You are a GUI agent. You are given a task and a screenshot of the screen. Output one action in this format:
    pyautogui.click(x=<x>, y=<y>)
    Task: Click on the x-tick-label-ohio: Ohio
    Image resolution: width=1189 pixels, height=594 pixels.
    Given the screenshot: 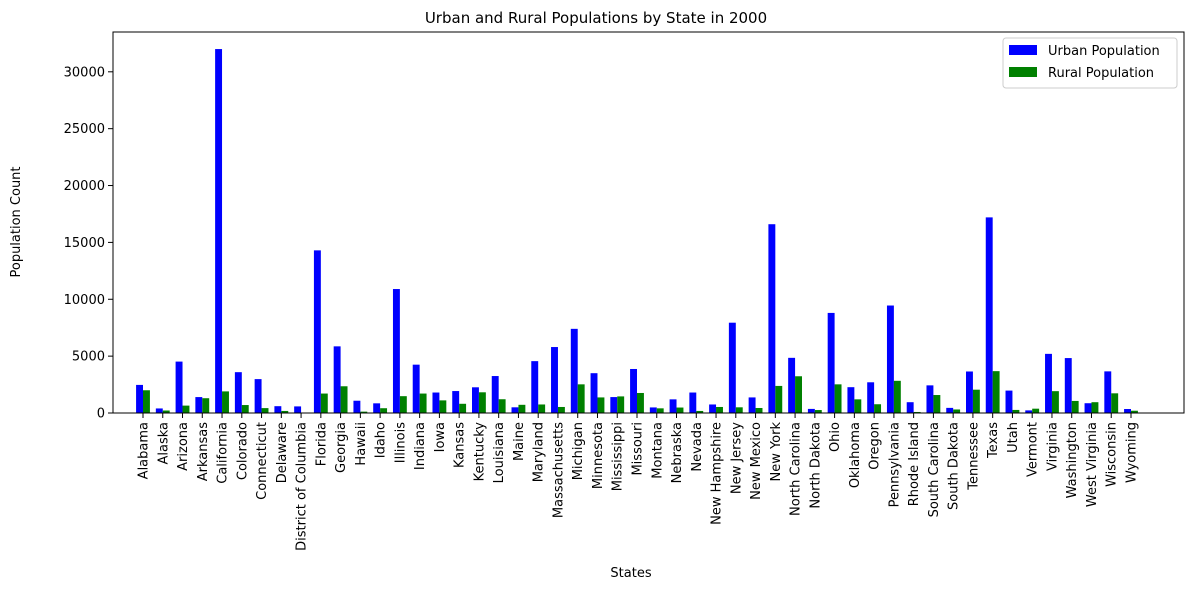 What is the action you would take?
    pyautogui.click(x=835, y=437)
    